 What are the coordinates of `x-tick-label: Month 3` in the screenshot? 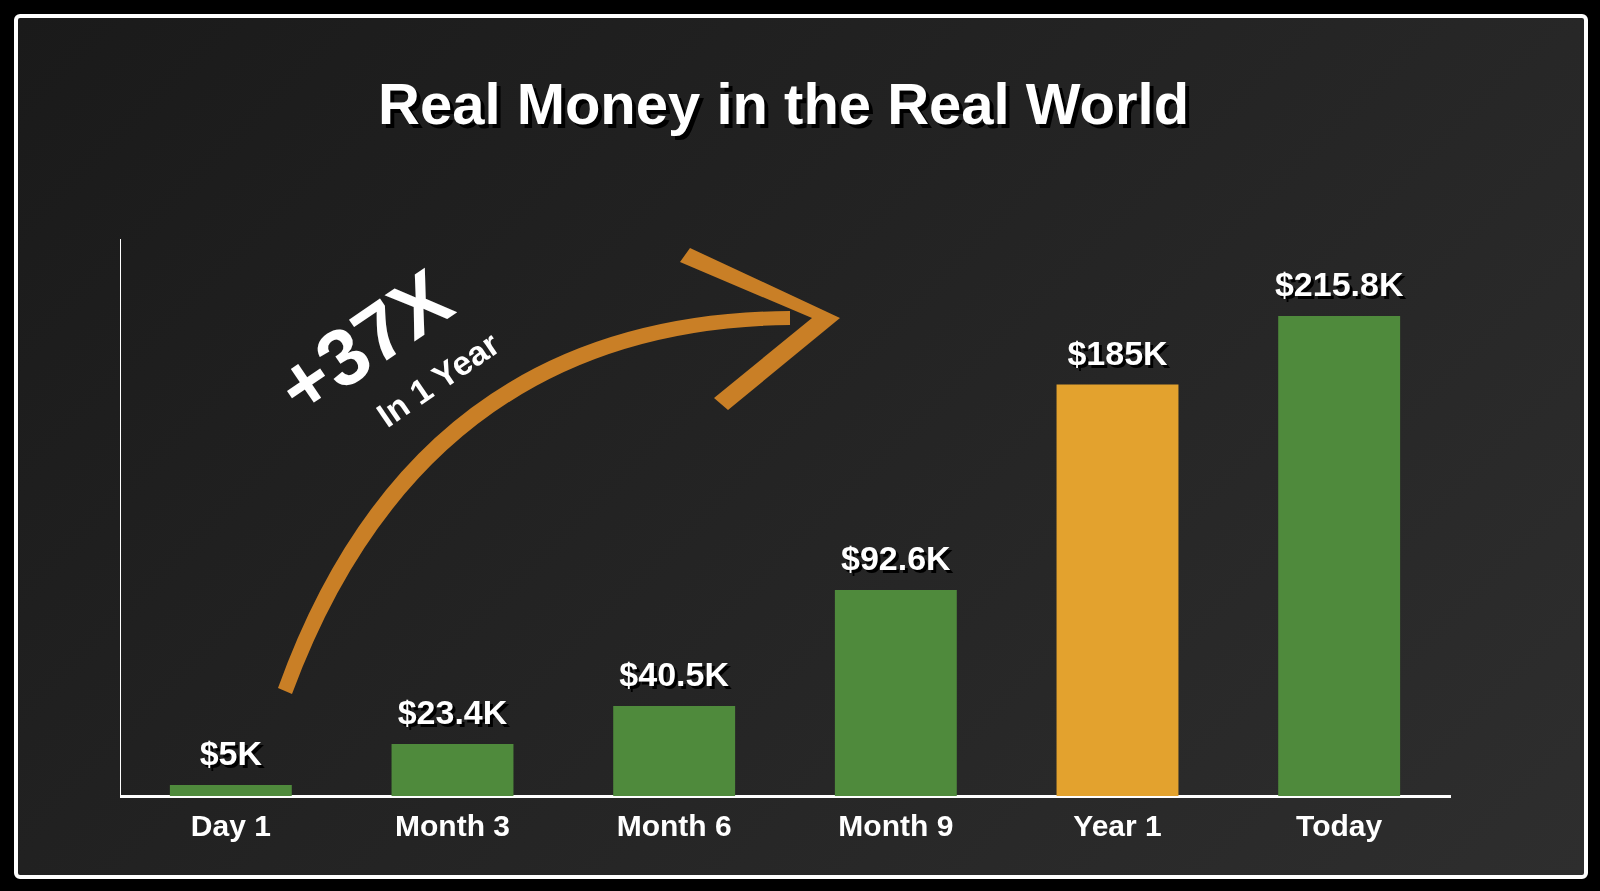 It's located at (452, 826).